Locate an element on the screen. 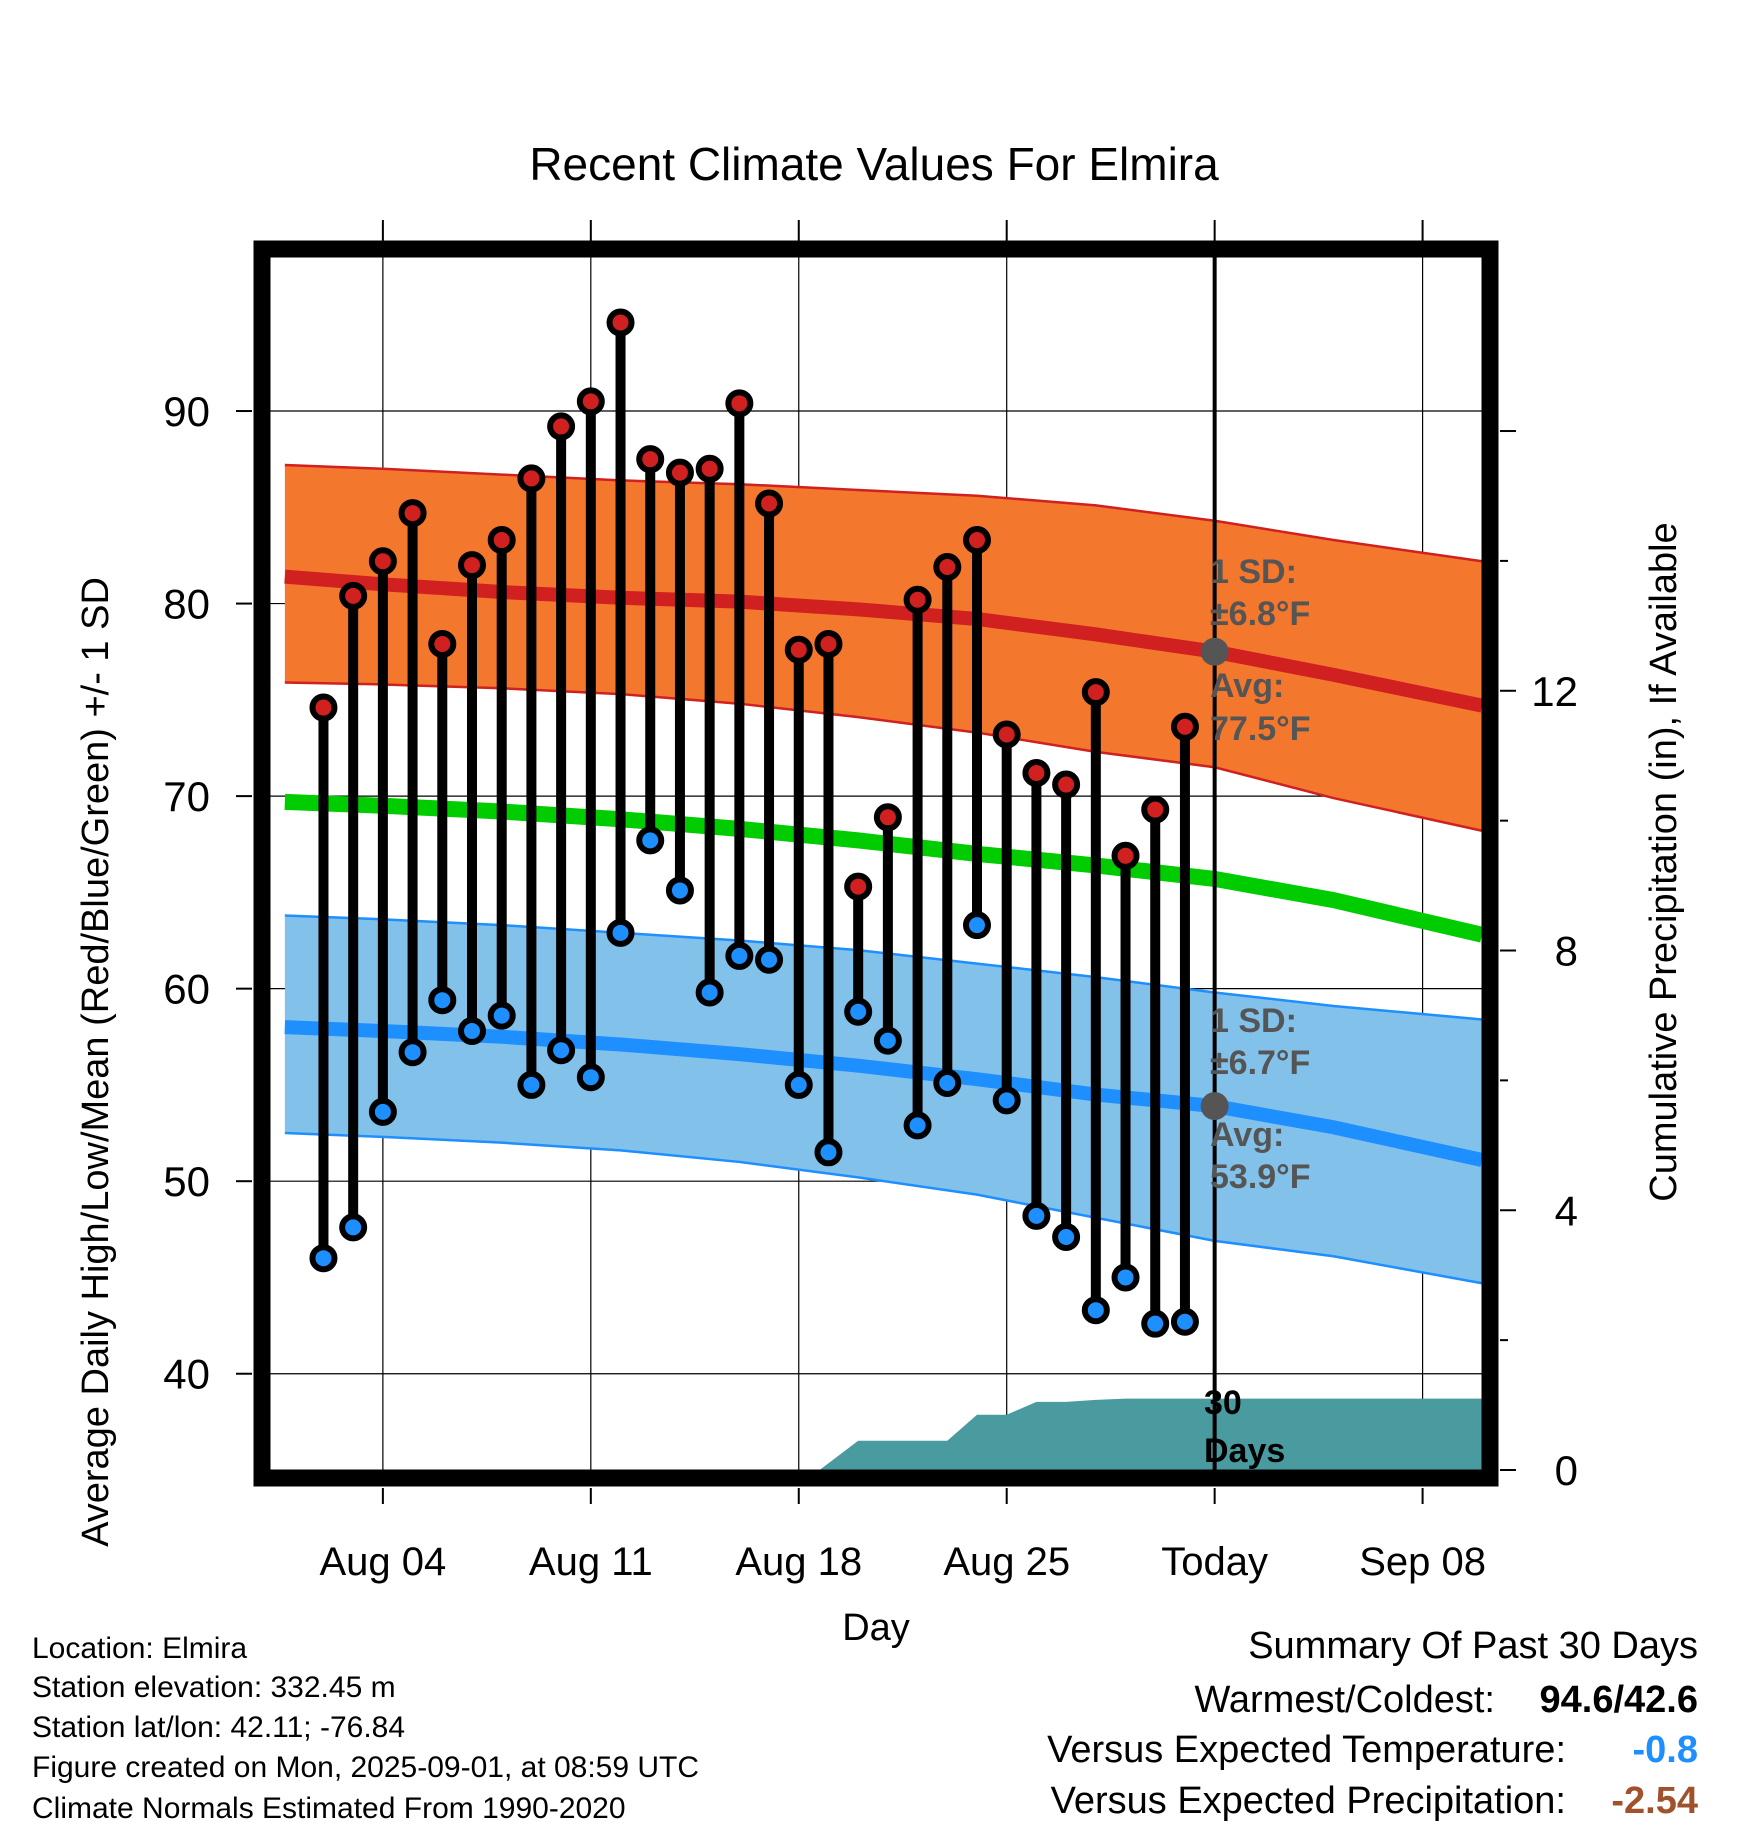  x-tick-label: Aug 11 is located at coordinates (591, 1562).